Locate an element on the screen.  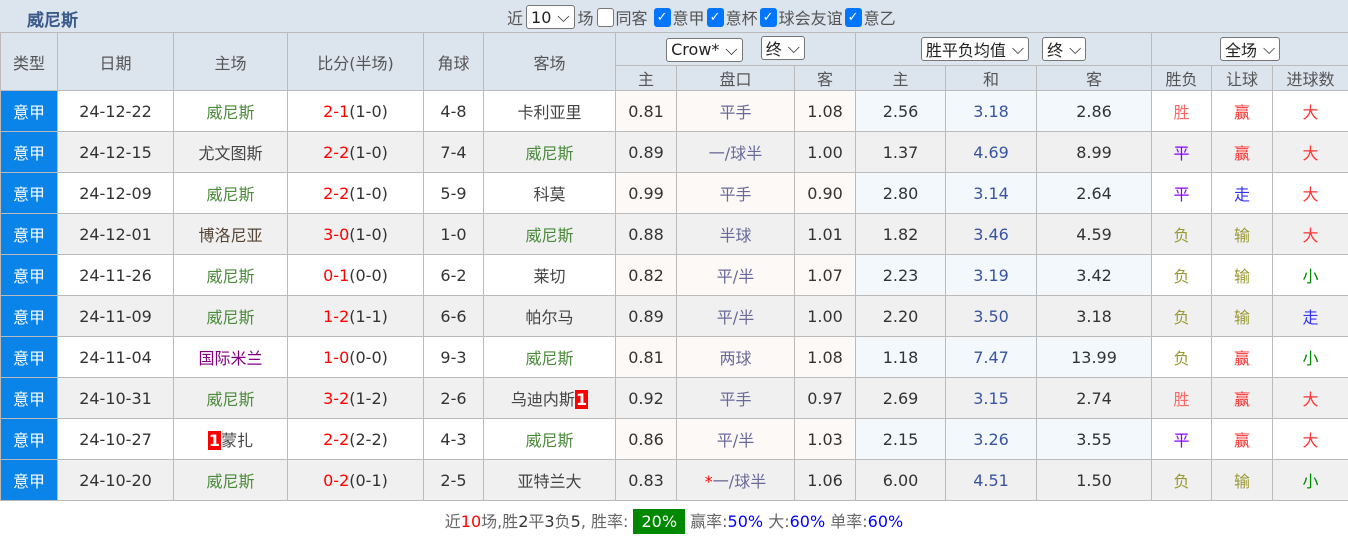
score-cell: 0-1(0-0) is located at coordinates (356, 275).